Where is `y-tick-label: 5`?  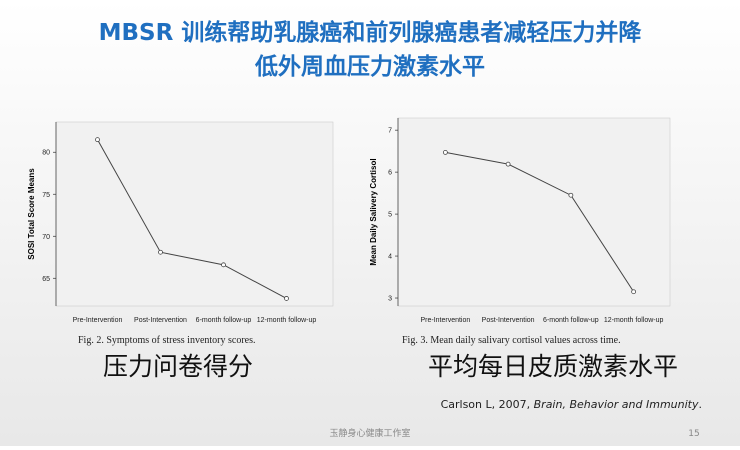
y-tick-label: 5 is located at coordinates (390, 215).